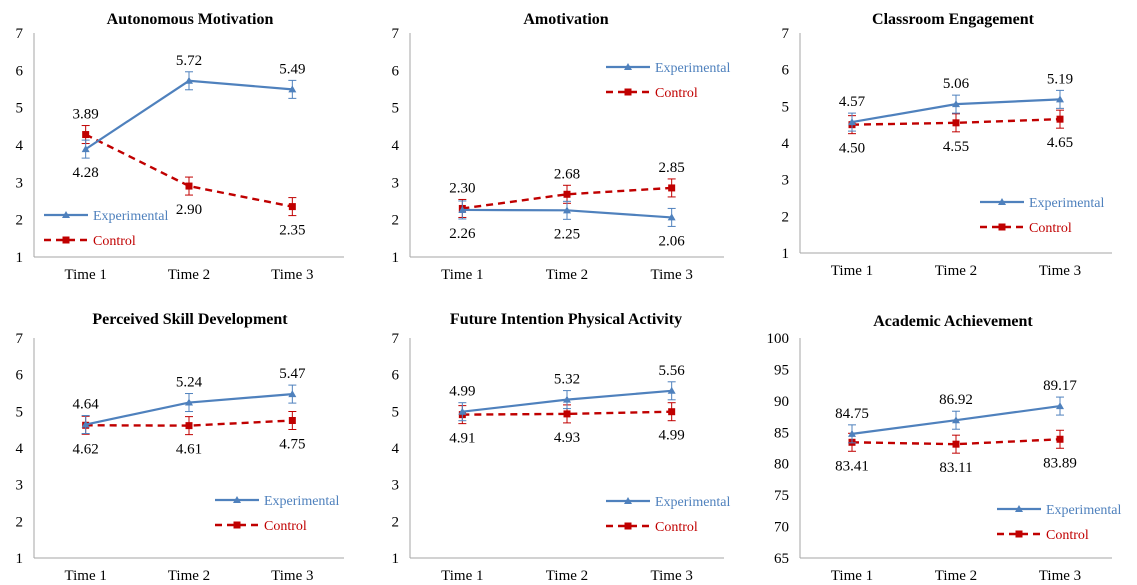 The image size is (1137, 585). What do you see at coordinates (955, 468) in the screenshot?
I see `data-label: 83.11` at bounding box center [955, 468].